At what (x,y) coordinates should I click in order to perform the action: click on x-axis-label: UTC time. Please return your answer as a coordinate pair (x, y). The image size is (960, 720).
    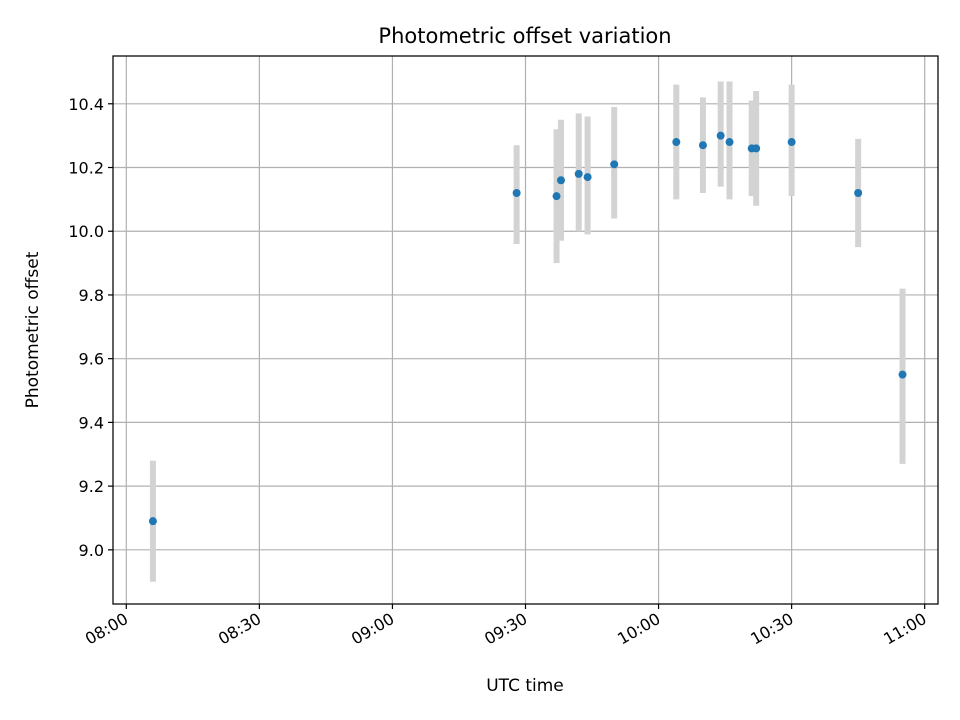
    Looking at the image, I should click on (525, 686).